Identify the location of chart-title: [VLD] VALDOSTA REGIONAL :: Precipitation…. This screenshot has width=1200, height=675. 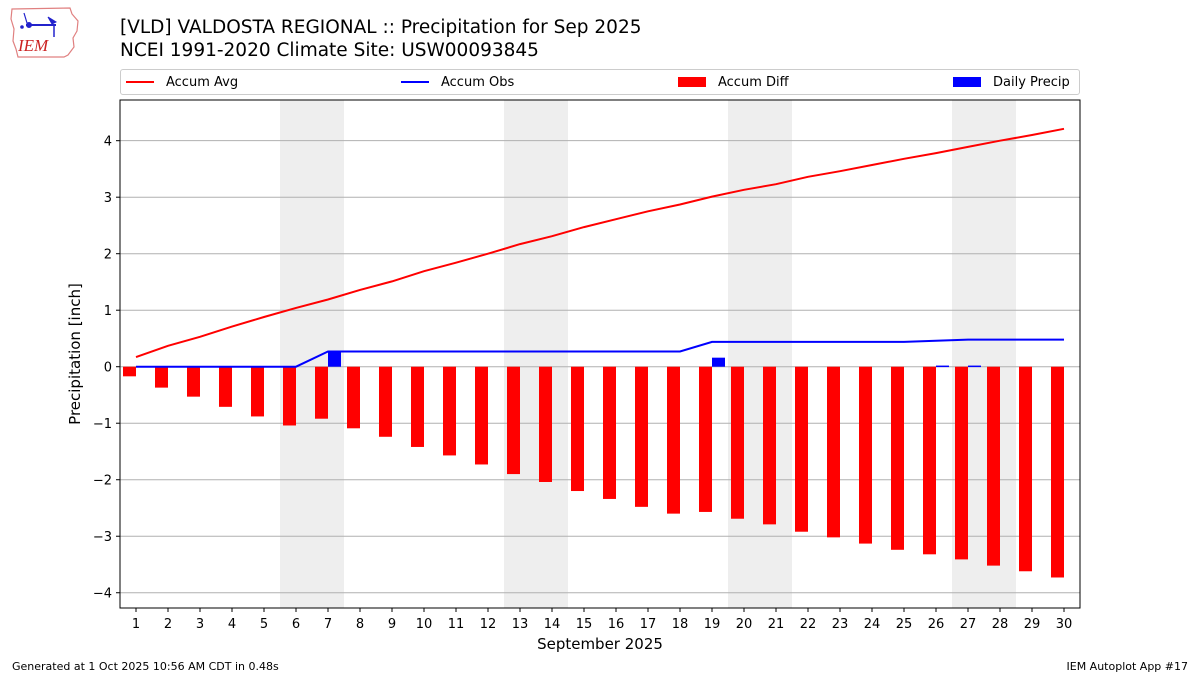
(381, 27).